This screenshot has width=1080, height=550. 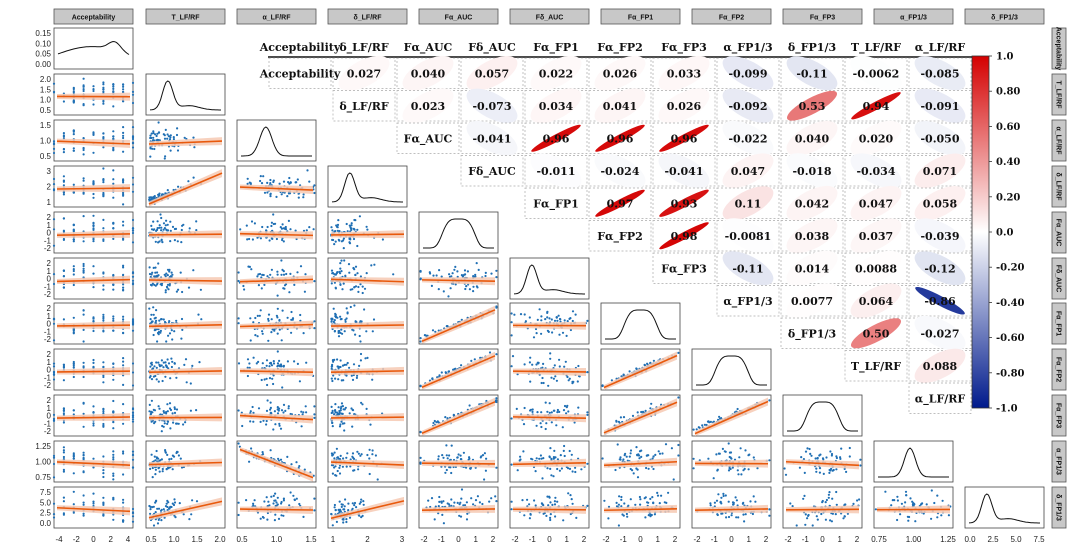 What do you see at coordinates (1004, 18) in the screenshot?
I see `column-strip-label: δ_FP1/3` at bounding box center [1004, 18].